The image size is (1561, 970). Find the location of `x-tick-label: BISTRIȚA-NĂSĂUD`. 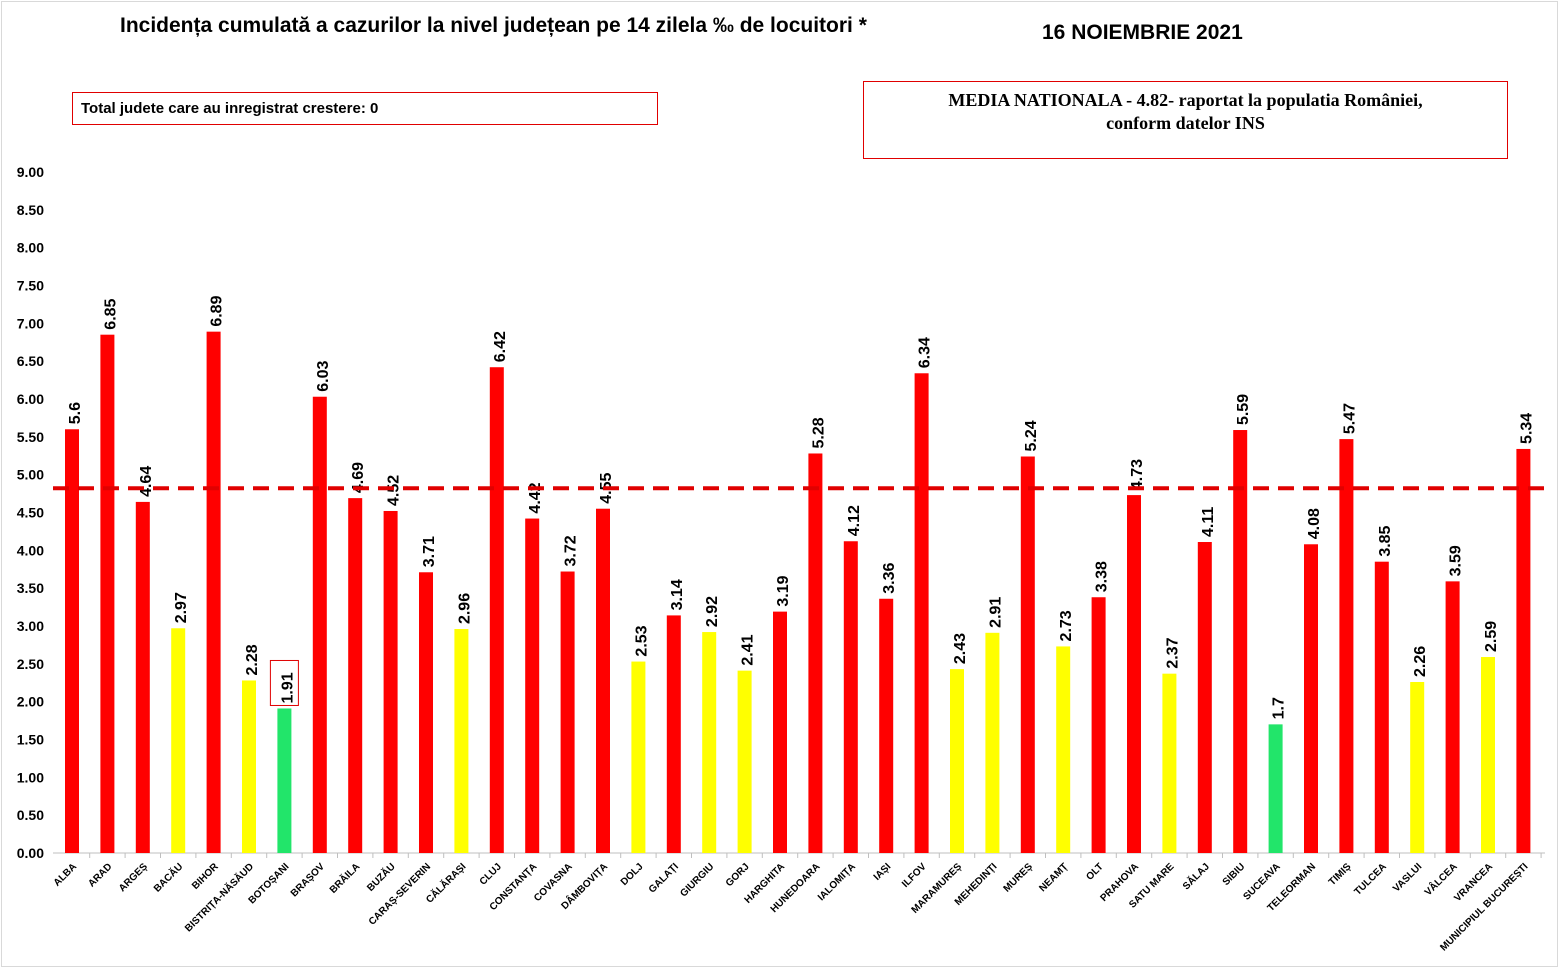

x-tick-label: BISTRIȚA-NĂSĂUD is located at coordinates (219, 897).